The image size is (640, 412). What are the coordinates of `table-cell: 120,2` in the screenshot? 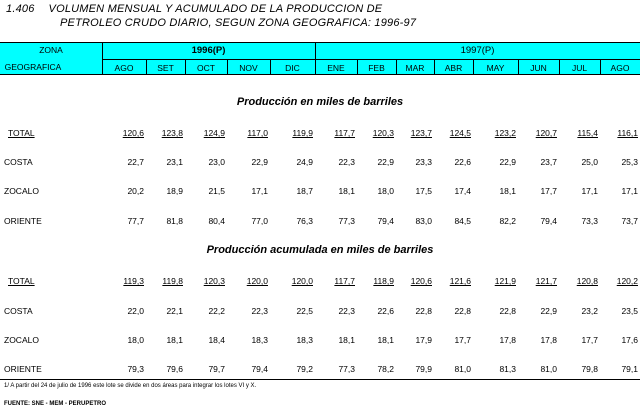 It's located at (627, 281).